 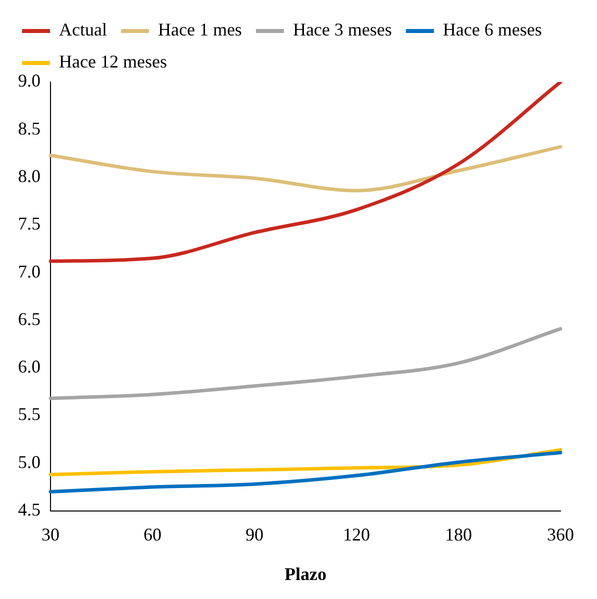 I want to click on y-tick-label: 6.5, so click(x=29, y=318).